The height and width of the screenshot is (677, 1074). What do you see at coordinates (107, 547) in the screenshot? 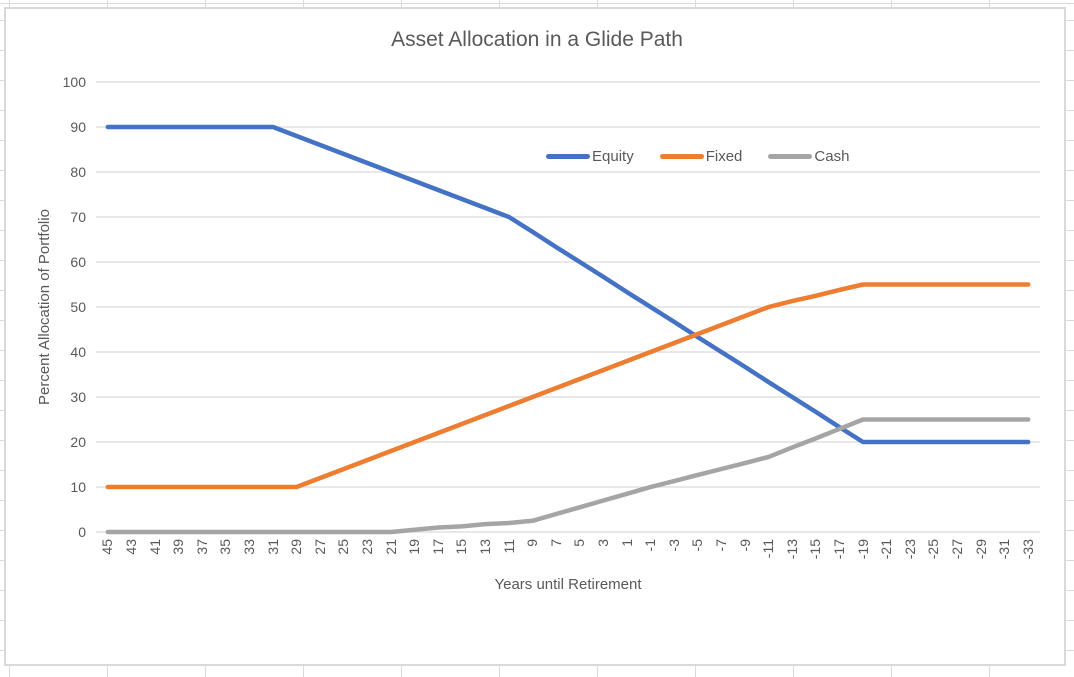
I see `x-axis-tick-label: 45` at bounding box center [107, 547].